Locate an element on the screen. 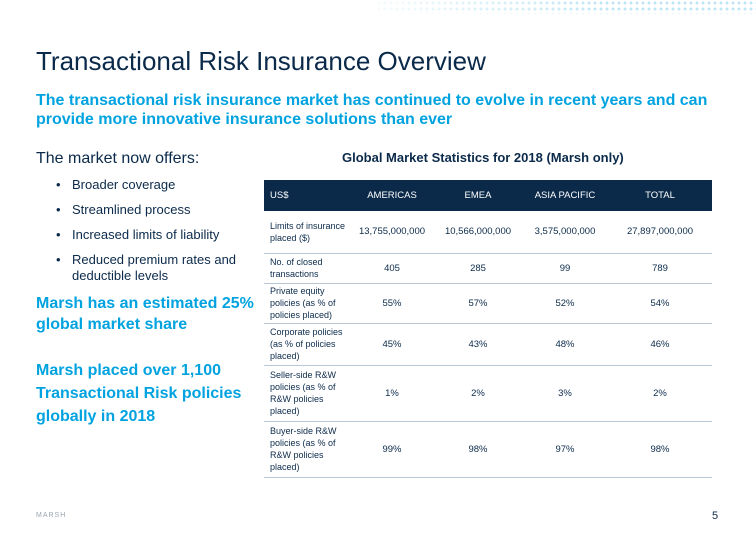 Image resolution: width=756 pixels, height=540 pixels. cell-emea: 98% is located at coordinates (478, 449).